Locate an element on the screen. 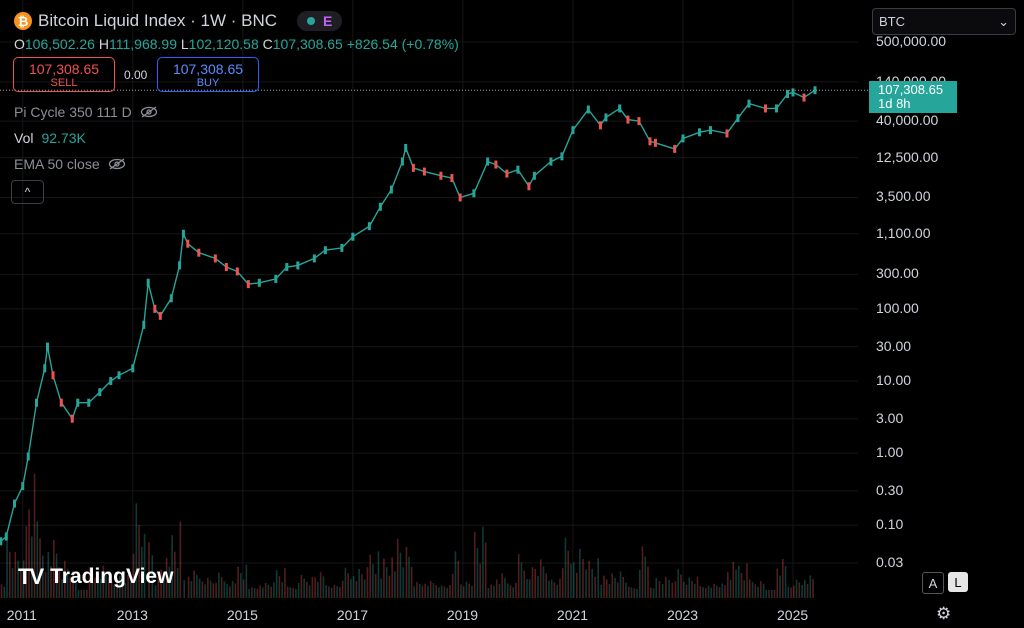 The width and height of the screenshot is (1024, 628). indicator-ema: EMA 50 close is located at coordinates (70, 164).